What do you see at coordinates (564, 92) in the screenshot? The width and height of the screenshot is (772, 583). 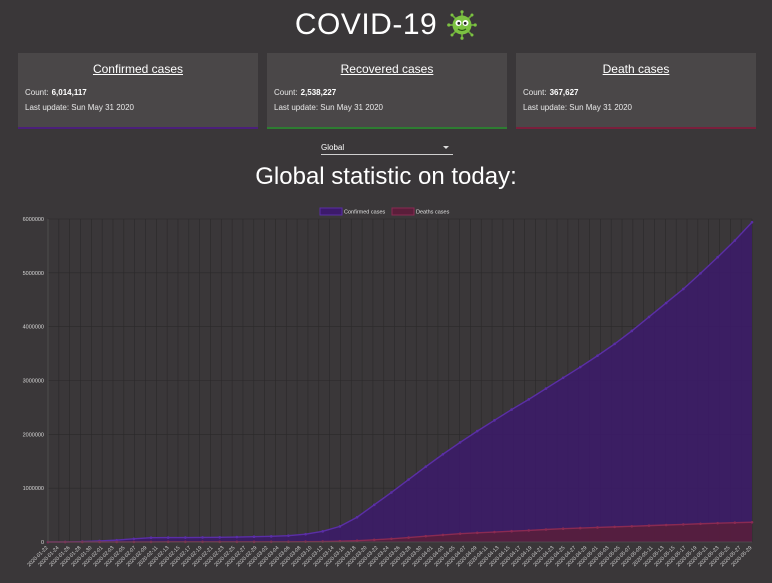 I see `death-count: 367,627` at bounding box center [564, 92].